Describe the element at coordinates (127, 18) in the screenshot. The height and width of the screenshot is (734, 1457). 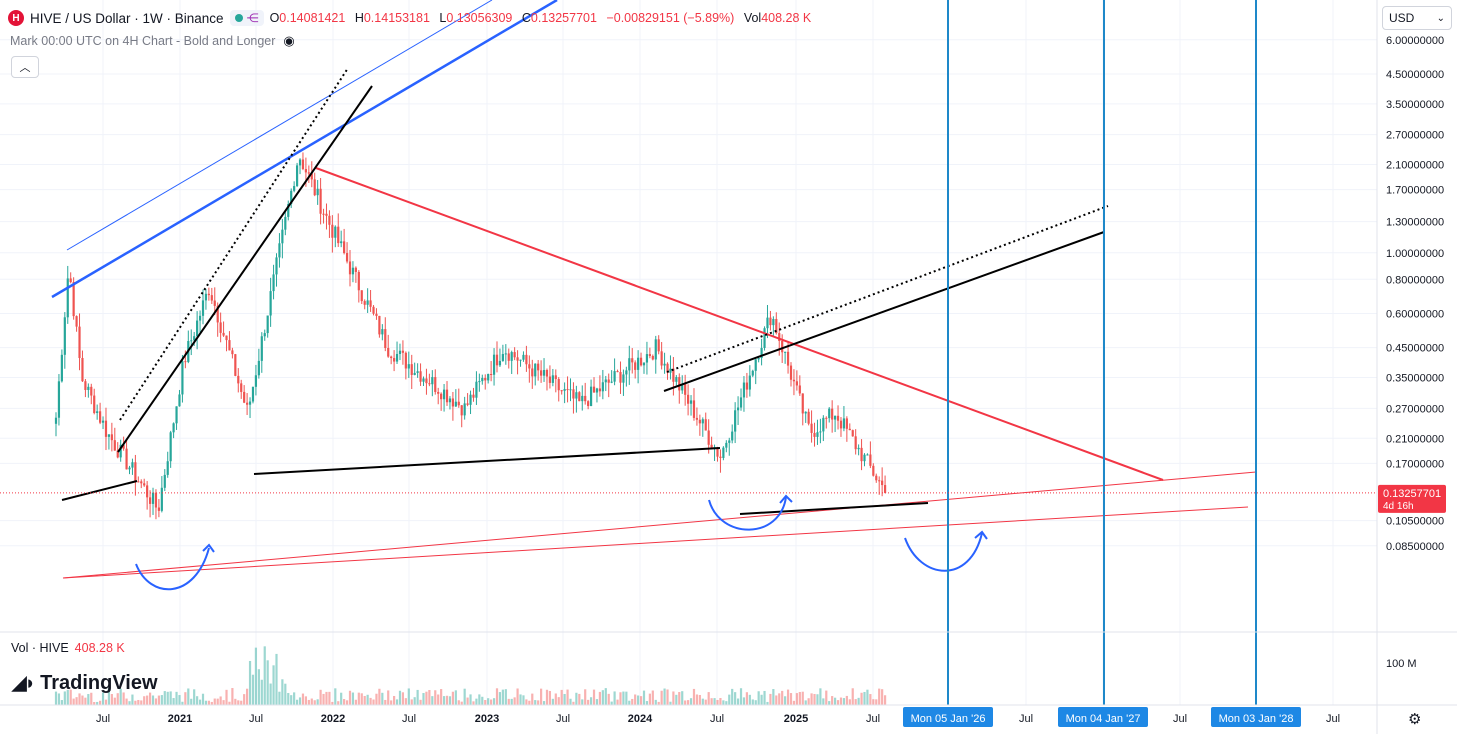
I see `symbol-title: HIVE / US Dollar · 1W · Binance` at that location.